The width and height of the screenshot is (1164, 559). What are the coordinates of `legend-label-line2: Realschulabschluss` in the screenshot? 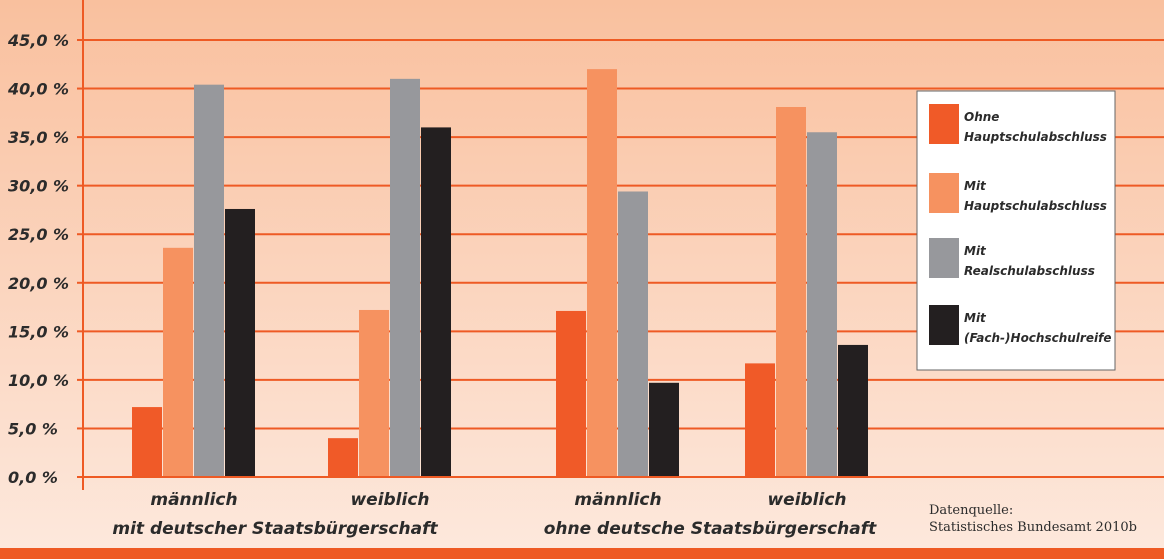 It's located at (1029, 271).